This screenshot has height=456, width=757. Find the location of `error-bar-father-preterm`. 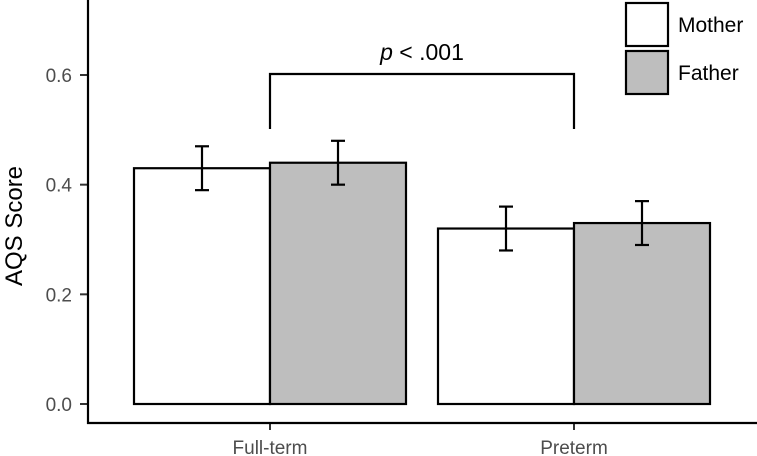

error-bar-father-preterm is located at coordinates (642, 223).